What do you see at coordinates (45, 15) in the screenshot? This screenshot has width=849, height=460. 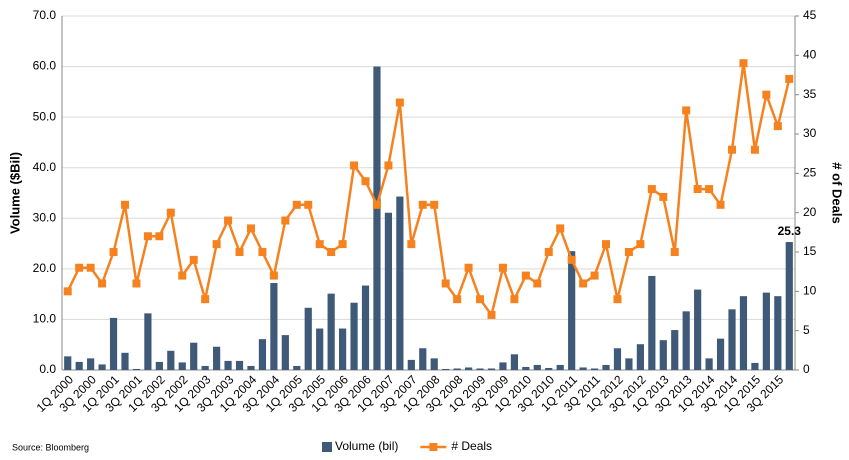 I see `y-tick-label: 70.0` at bounding box center [45, 15].